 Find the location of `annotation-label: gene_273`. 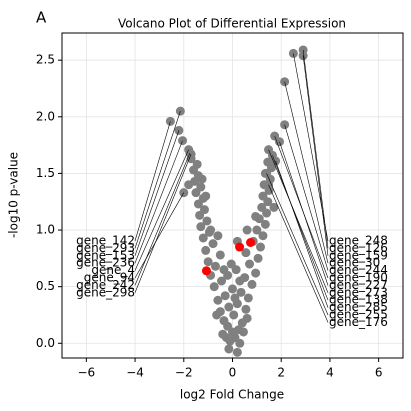

annotation-label: gene_273 is located at coordinates (358, 292).